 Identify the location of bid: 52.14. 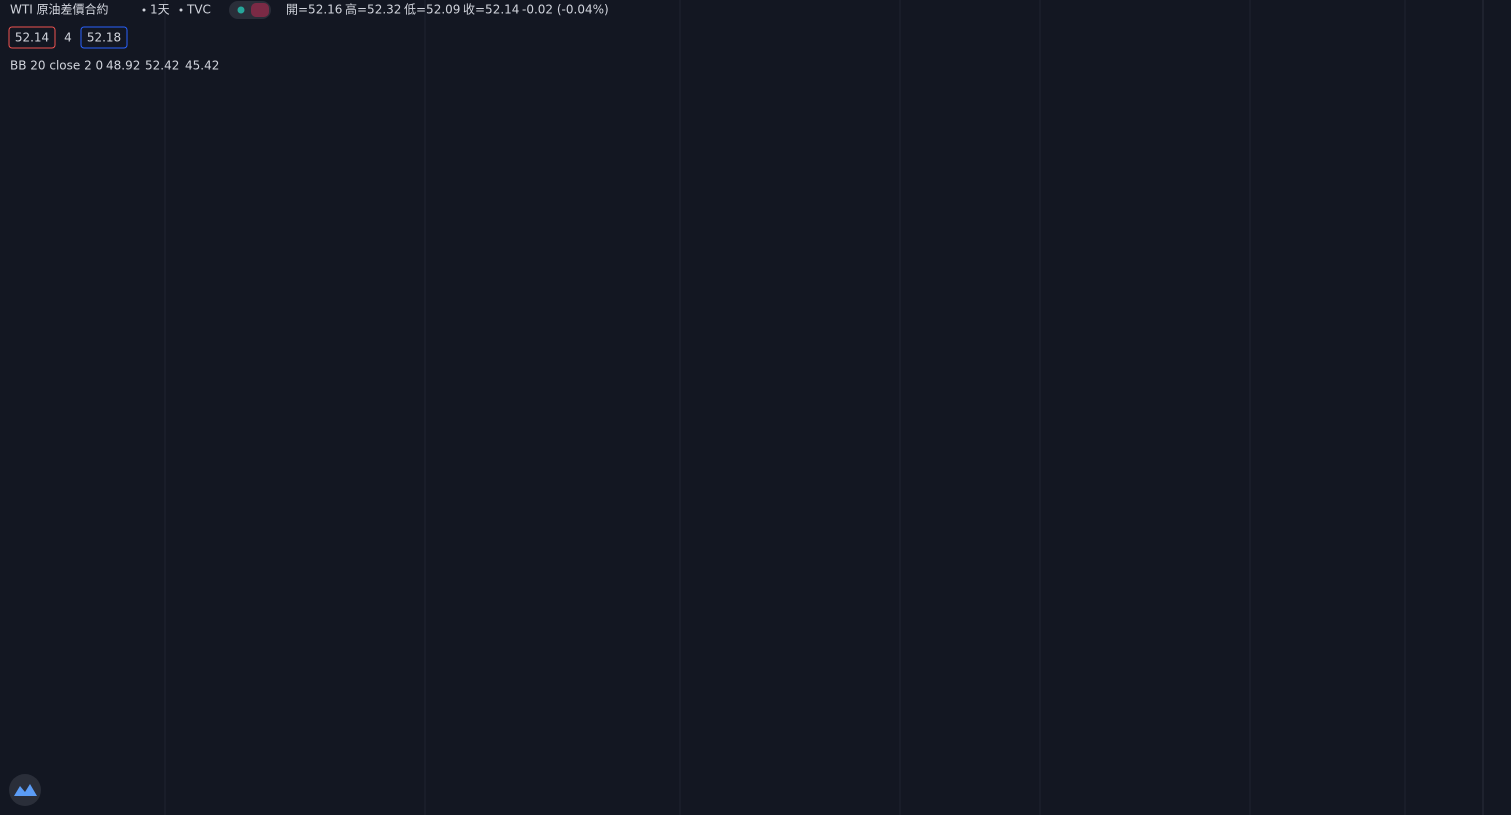
(32, 38).